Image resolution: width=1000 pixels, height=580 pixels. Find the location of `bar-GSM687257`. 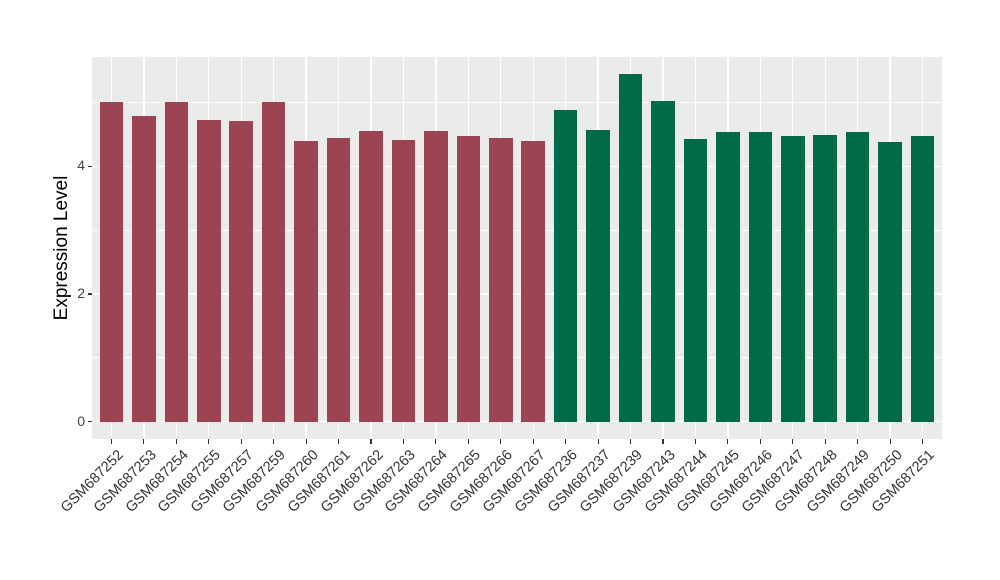

bar-GSM687257 is located at coordinates (241, 271).